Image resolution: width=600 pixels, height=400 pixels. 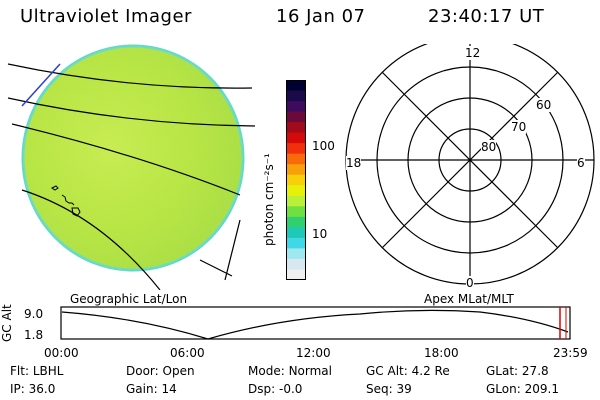 What do you see at coordinates (517, 371) in the screenshot?
I see `info-glat: GLat: 27.8` at bounding box center [517, 371].